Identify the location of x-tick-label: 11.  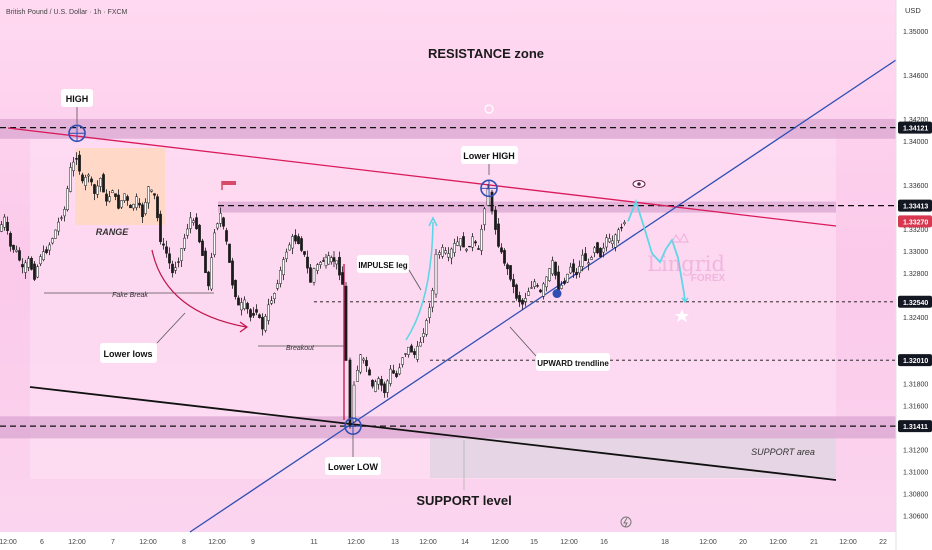
(313, 542).